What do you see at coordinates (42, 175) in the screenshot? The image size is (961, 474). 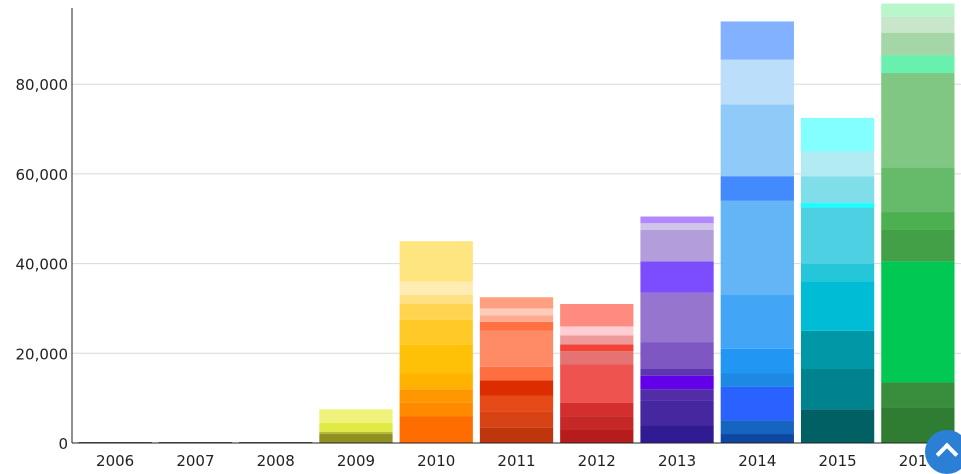 I see `y-tick-label: 60,000` at bounding box center [42, 175].